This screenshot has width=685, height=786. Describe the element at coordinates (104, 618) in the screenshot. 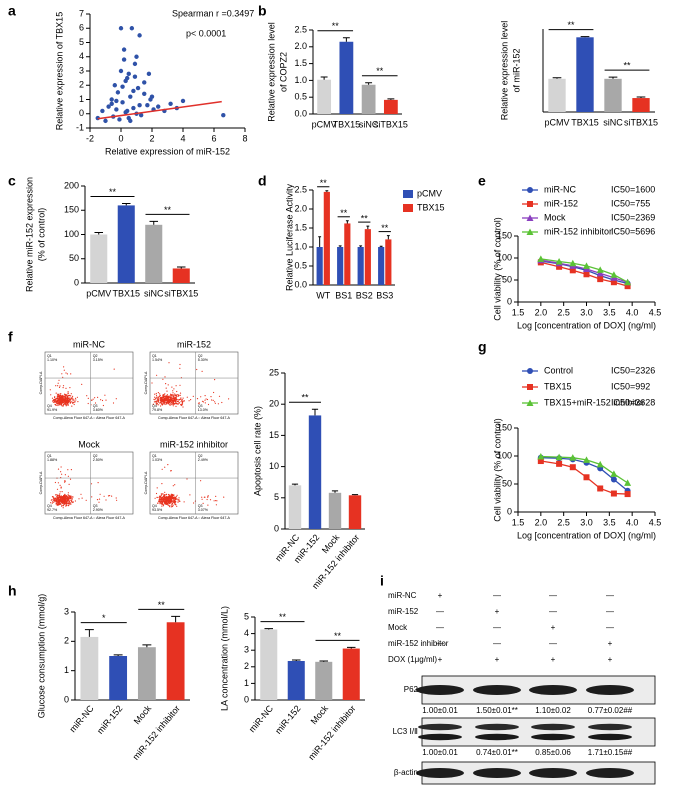

I see `significance-label: *` at that location.